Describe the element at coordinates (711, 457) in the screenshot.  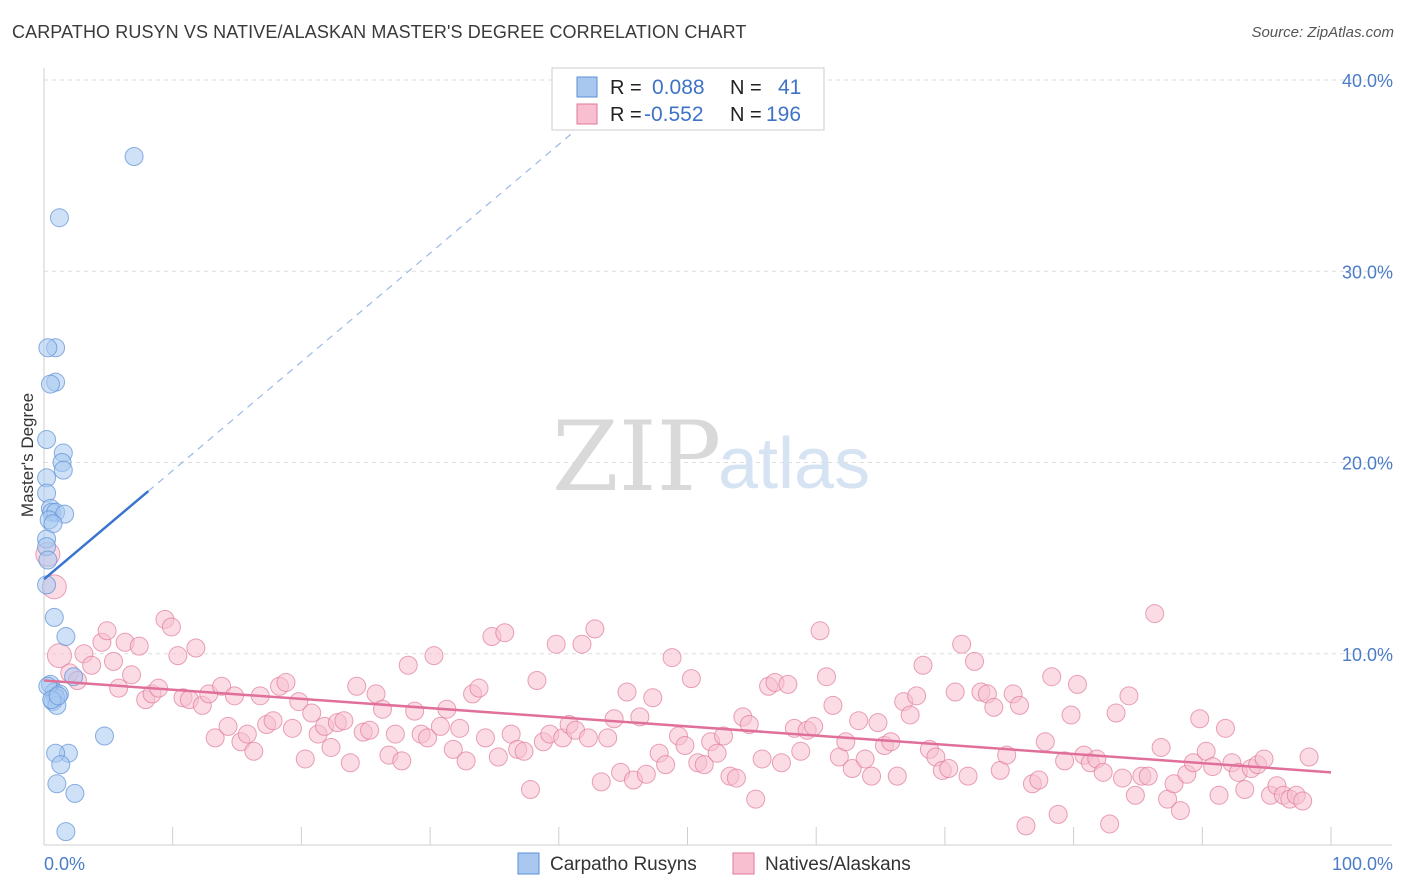
I see `watermark: ZIP atlas` at that location.